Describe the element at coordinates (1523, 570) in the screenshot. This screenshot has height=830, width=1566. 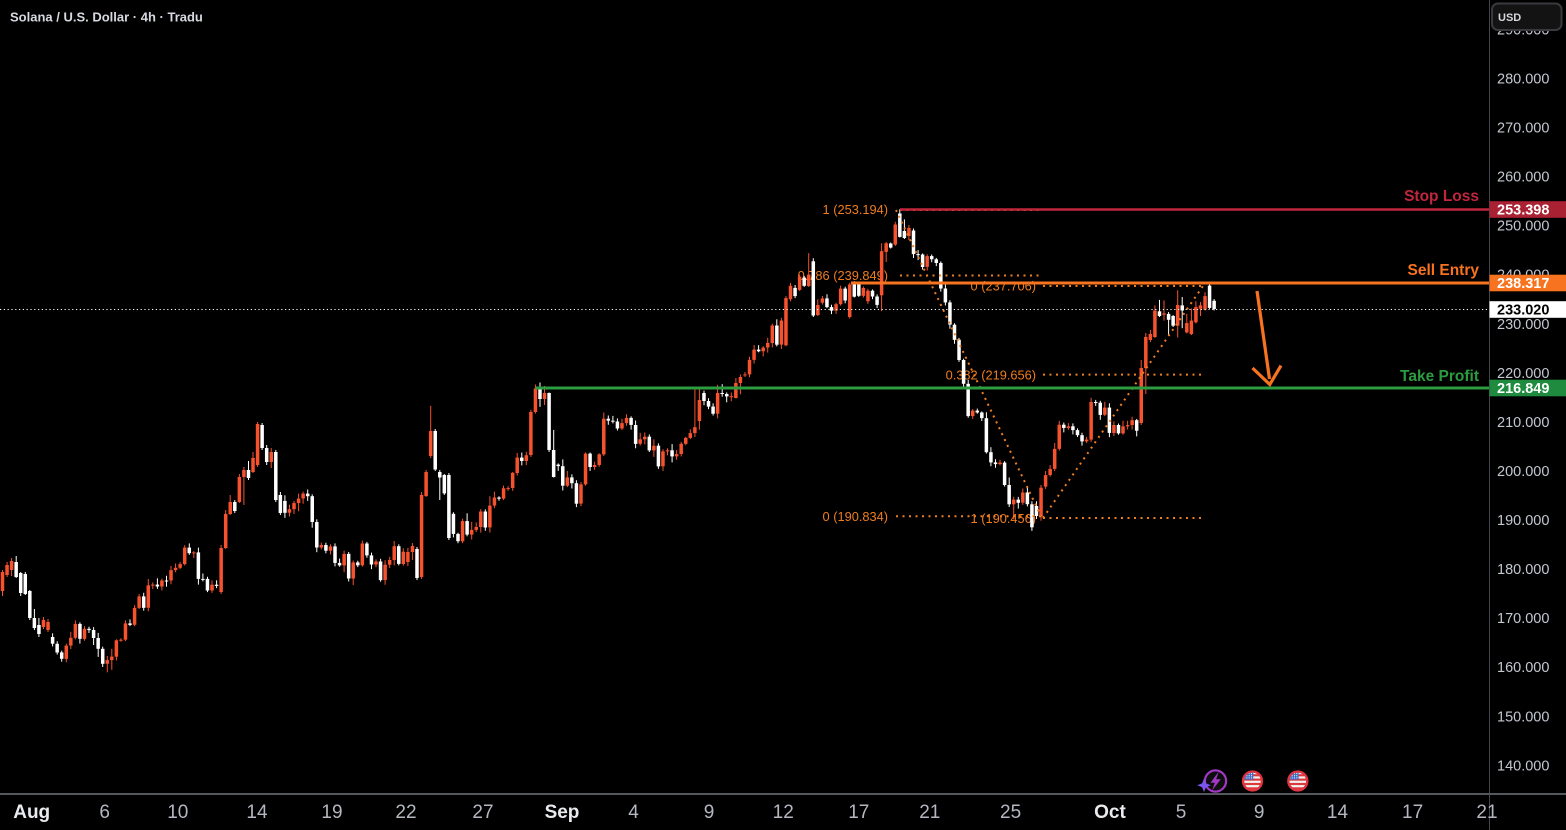
I see `svg-text: 180.000` at that location.